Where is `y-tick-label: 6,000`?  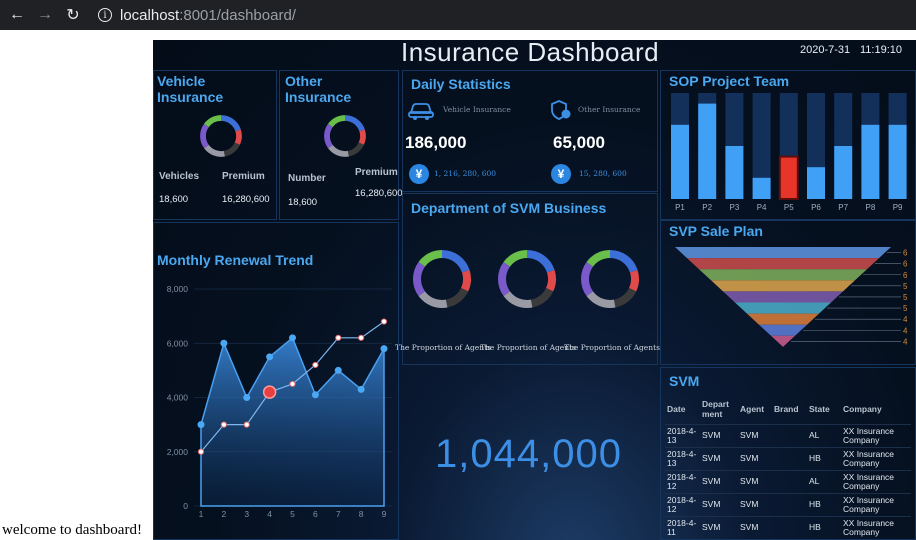 y-tick-label: 6,000 is located at coordinates (178, 343).